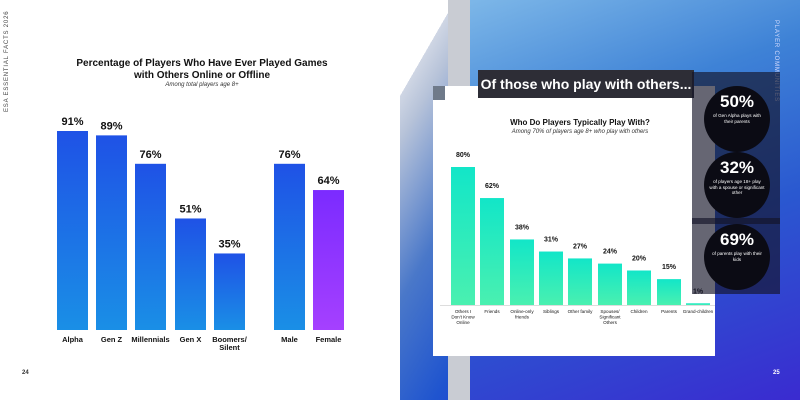 The width and height of the screenshot is (800, 400). What do you see at coordinates (191, 339) in the screenshot?
I see `chart1-category-label: Gen X` at bounding box center [191, 339].